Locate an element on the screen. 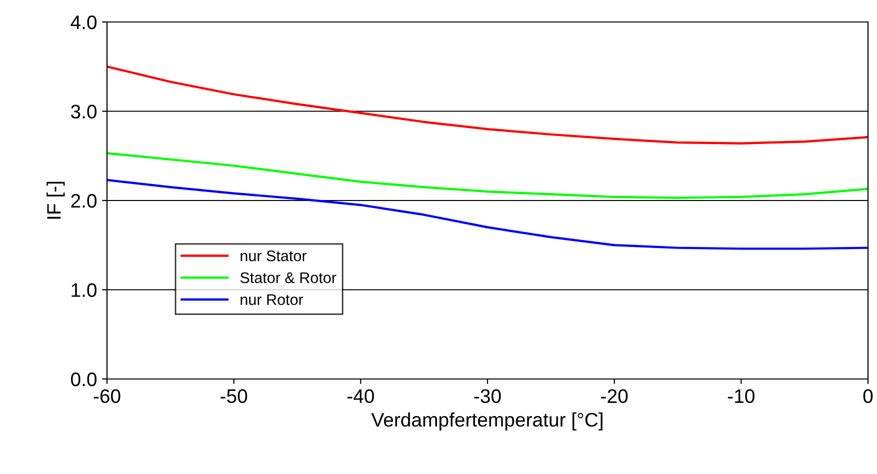  legend-label: nur Rotor is located at coordinates (272, 300).